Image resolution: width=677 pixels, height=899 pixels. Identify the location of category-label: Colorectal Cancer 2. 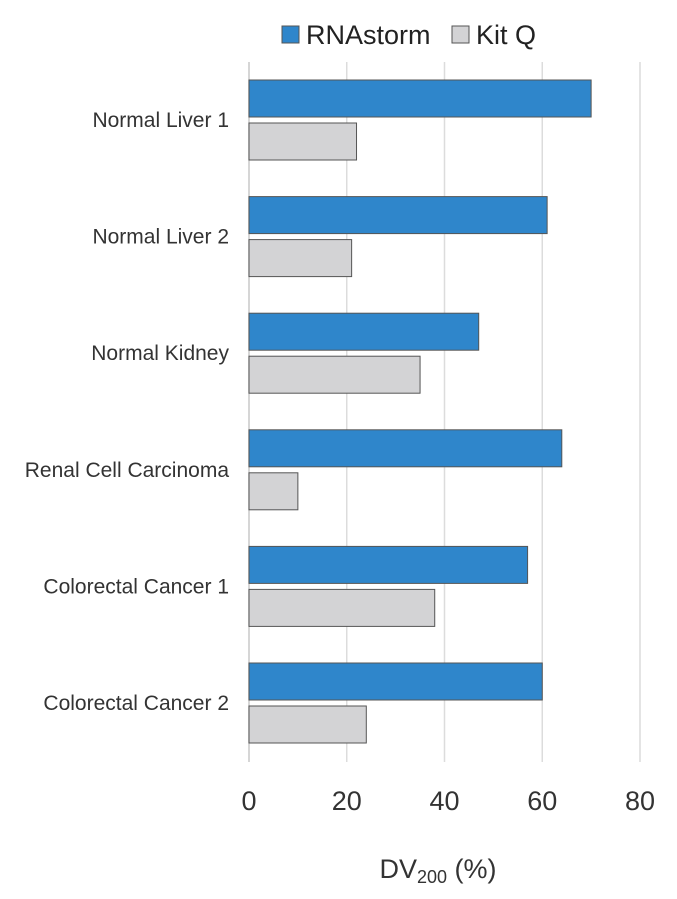
(136, 703).